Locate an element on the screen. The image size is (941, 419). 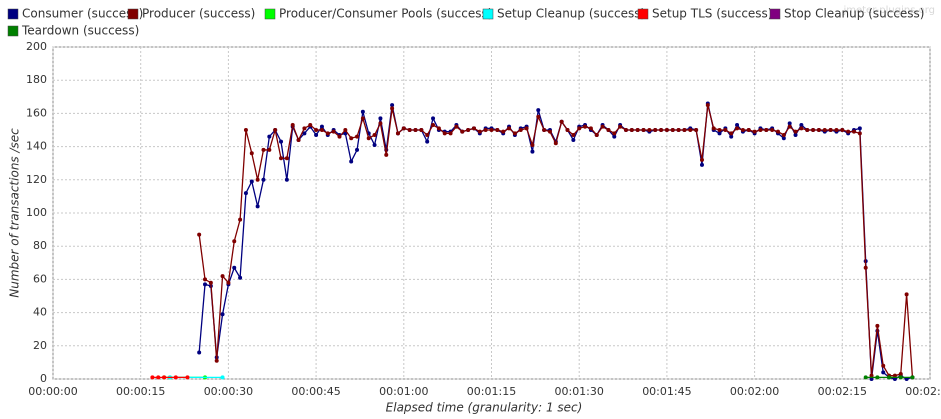
x-tick-label: 00:01:00 is located at coordinates (403, 391).